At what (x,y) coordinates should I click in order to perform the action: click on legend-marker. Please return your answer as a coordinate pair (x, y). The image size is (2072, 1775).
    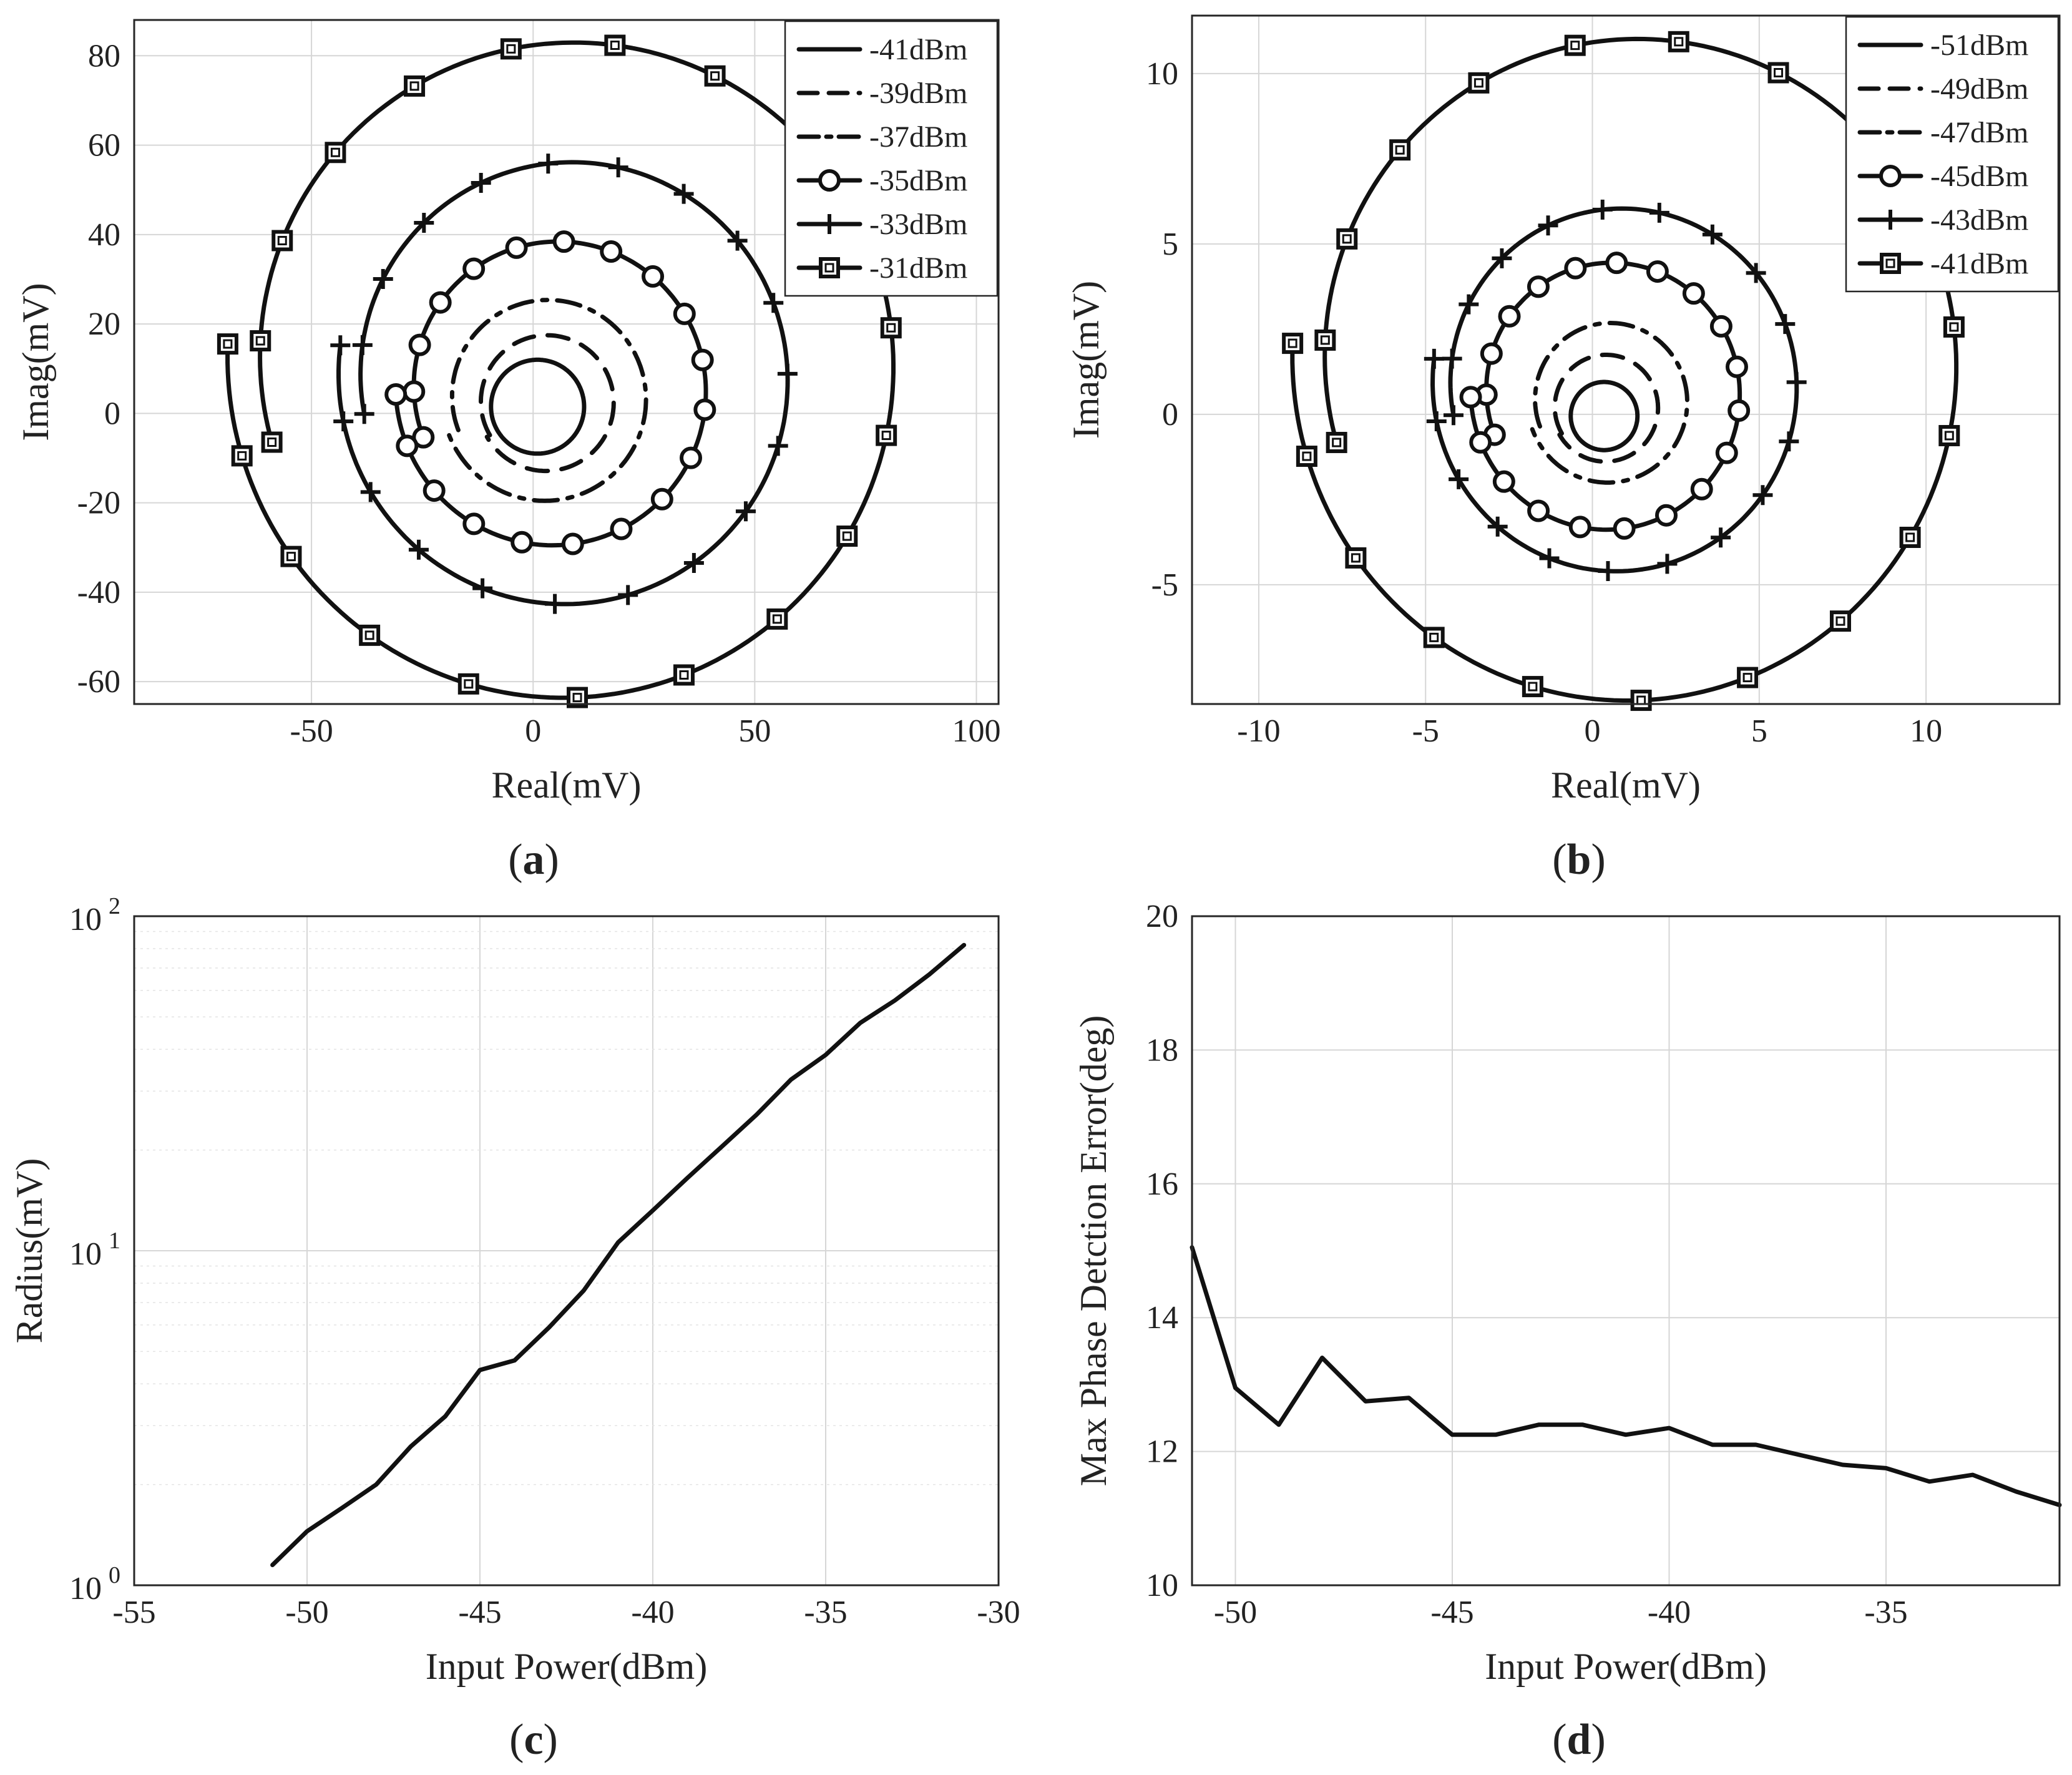
    Looking at the image, I should click on (1890, 263).